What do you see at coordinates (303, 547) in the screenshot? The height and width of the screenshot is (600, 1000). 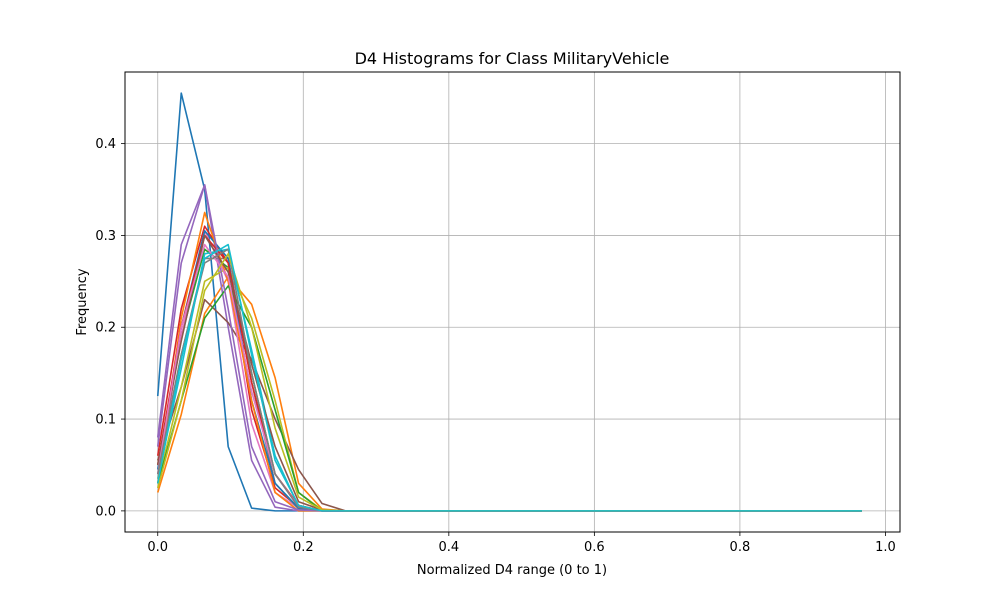 I see `x-tick-label: 0.2` at bounding box center [303, 547].